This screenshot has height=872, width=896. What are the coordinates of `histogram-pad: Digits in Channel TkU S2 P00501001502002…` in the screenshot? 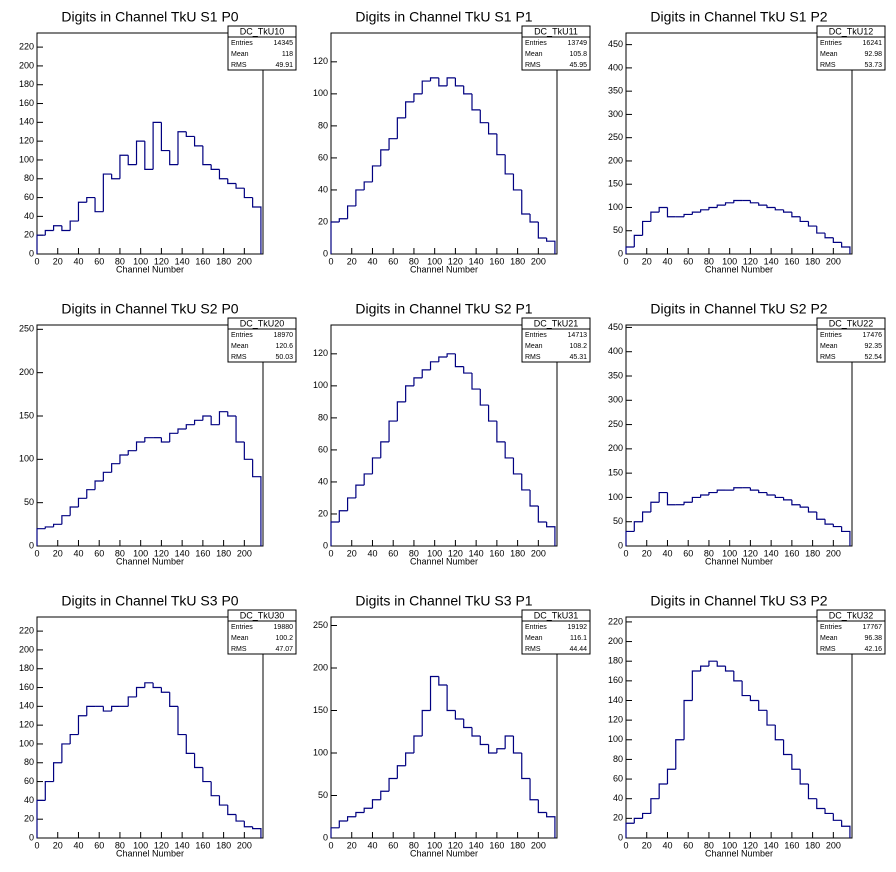 It's located at (158, 433).